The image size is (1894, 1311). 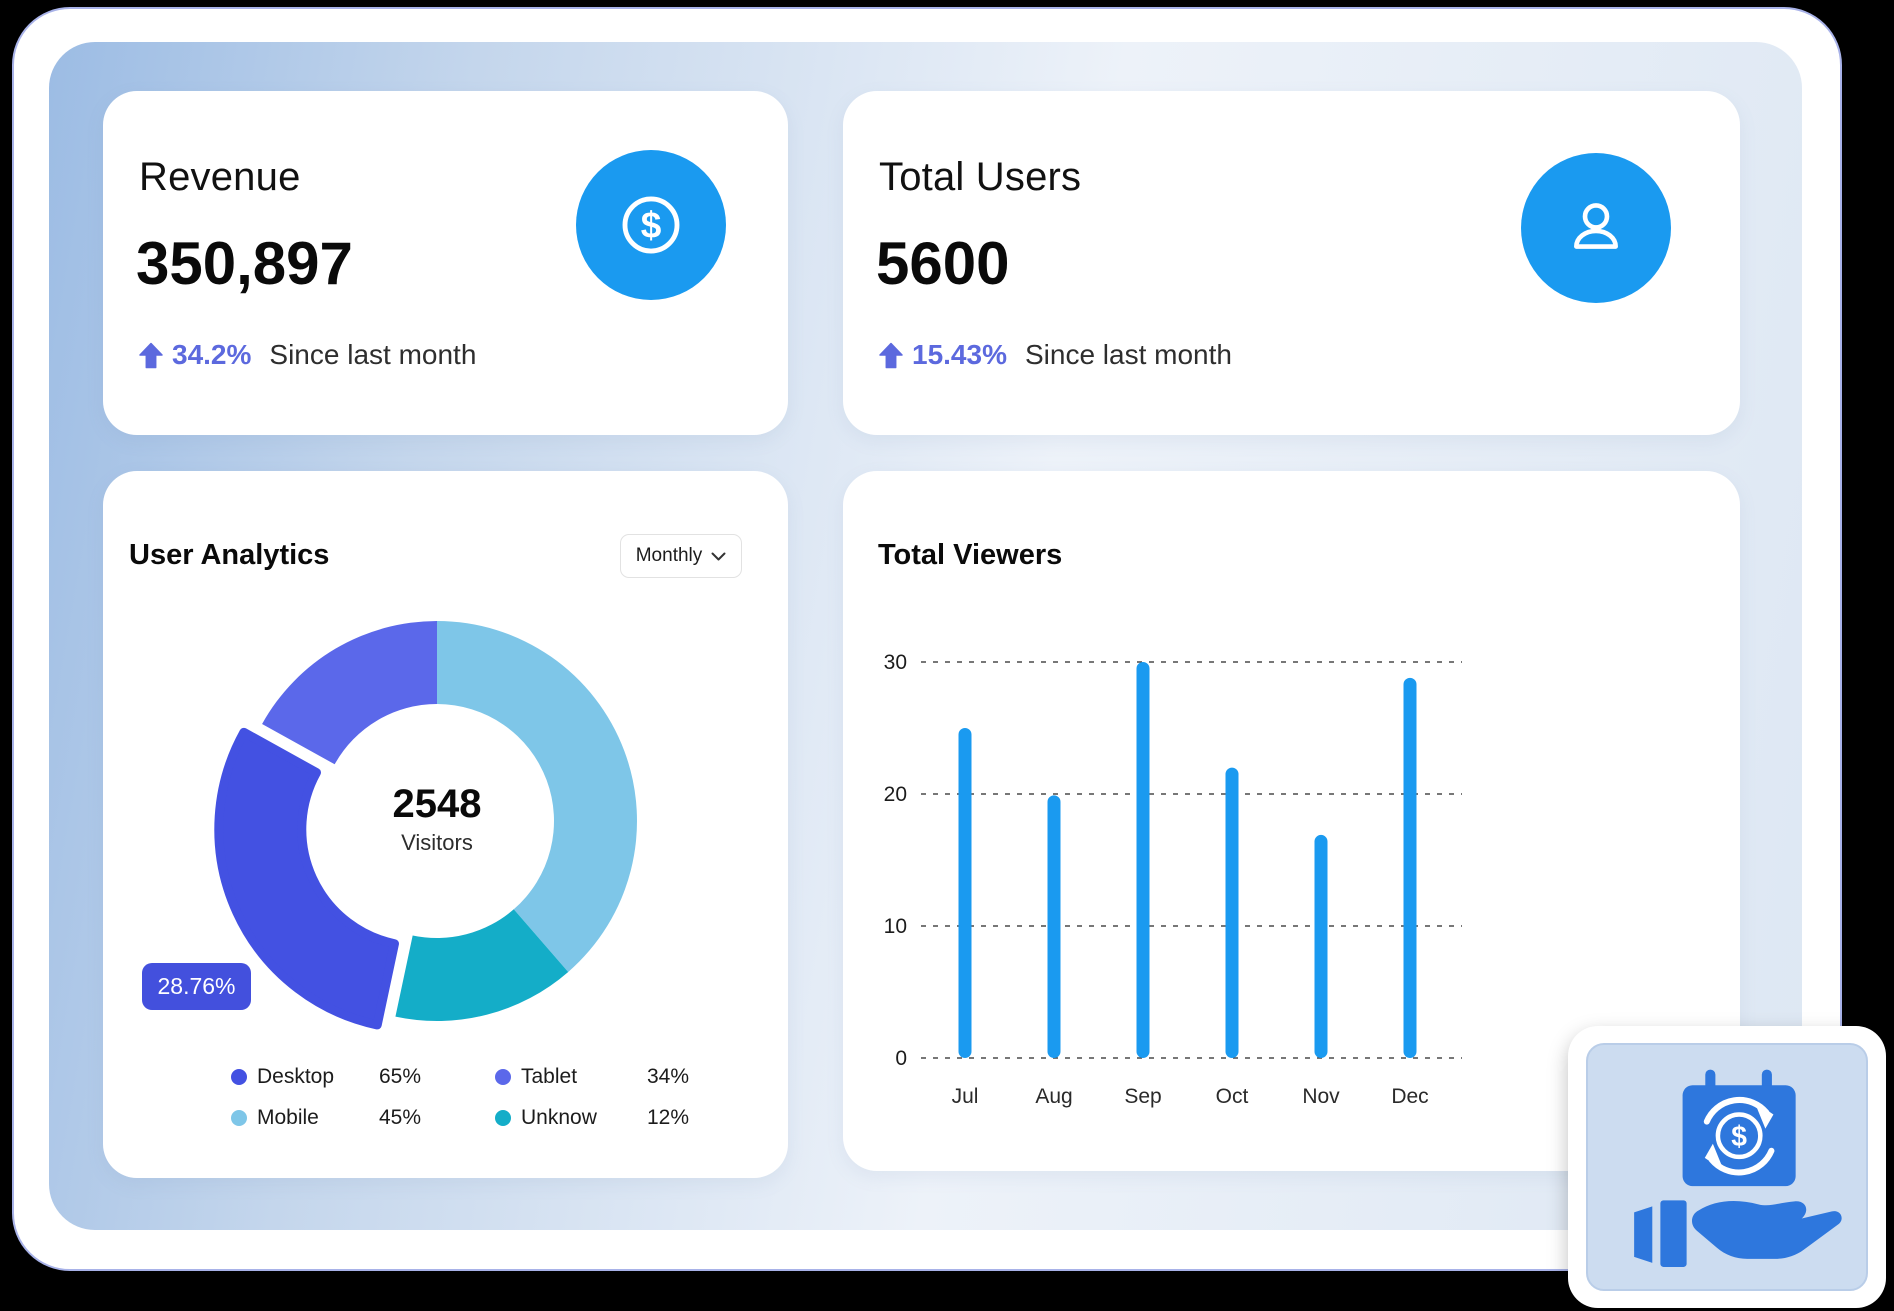 I want to click on period-selector-label: Monthly, so click(x=669, y=555).